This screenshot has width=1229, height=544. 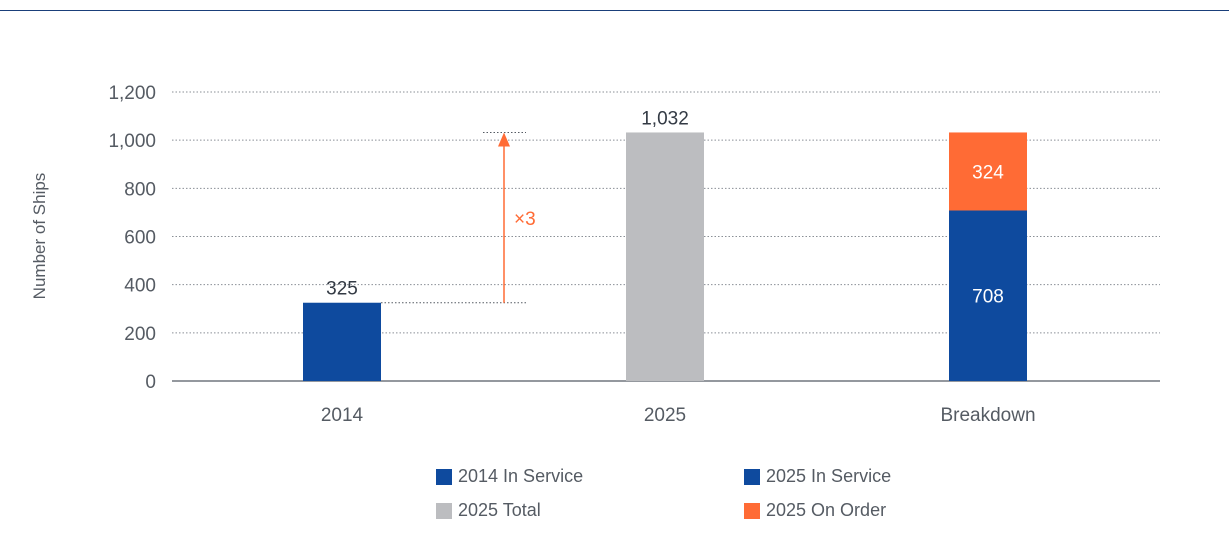 I want to click on y-tick-label: 400, so click(x=140, y=286).